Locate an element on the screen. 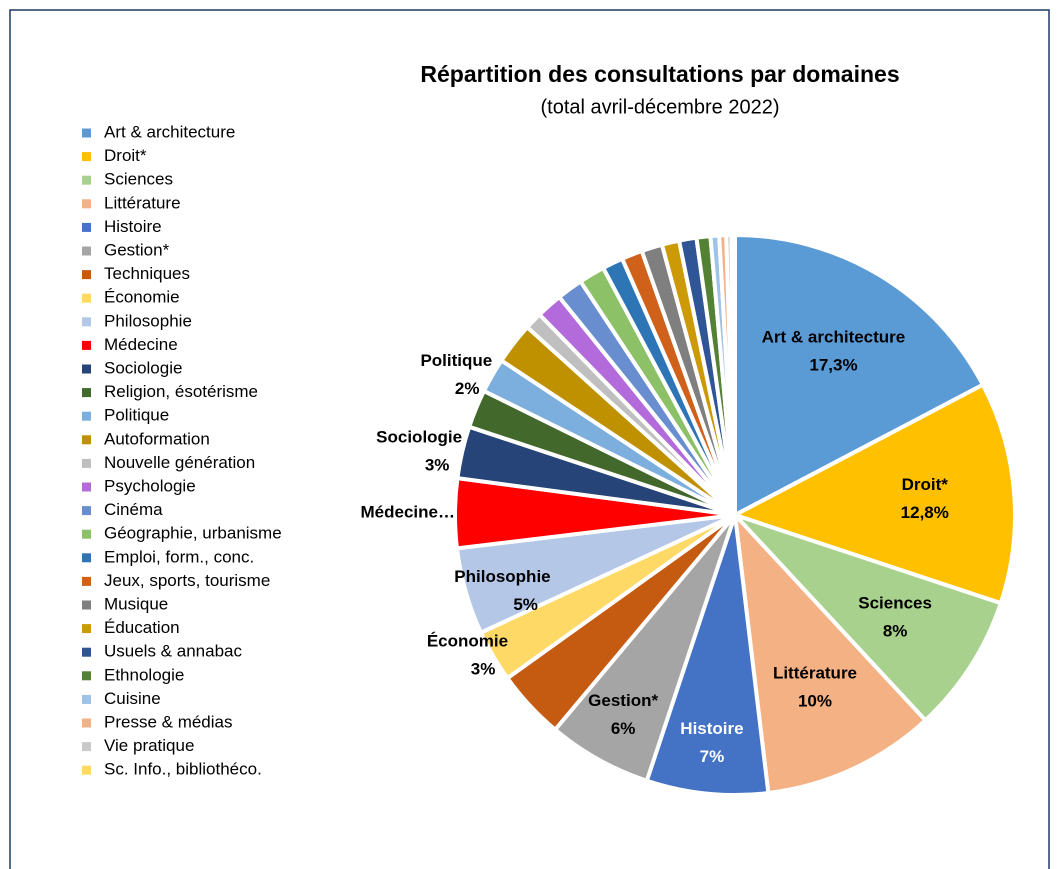 The width and height of the screenshot is (1059, 869). data-label-name: Économie is located at coordinates (467, 640).